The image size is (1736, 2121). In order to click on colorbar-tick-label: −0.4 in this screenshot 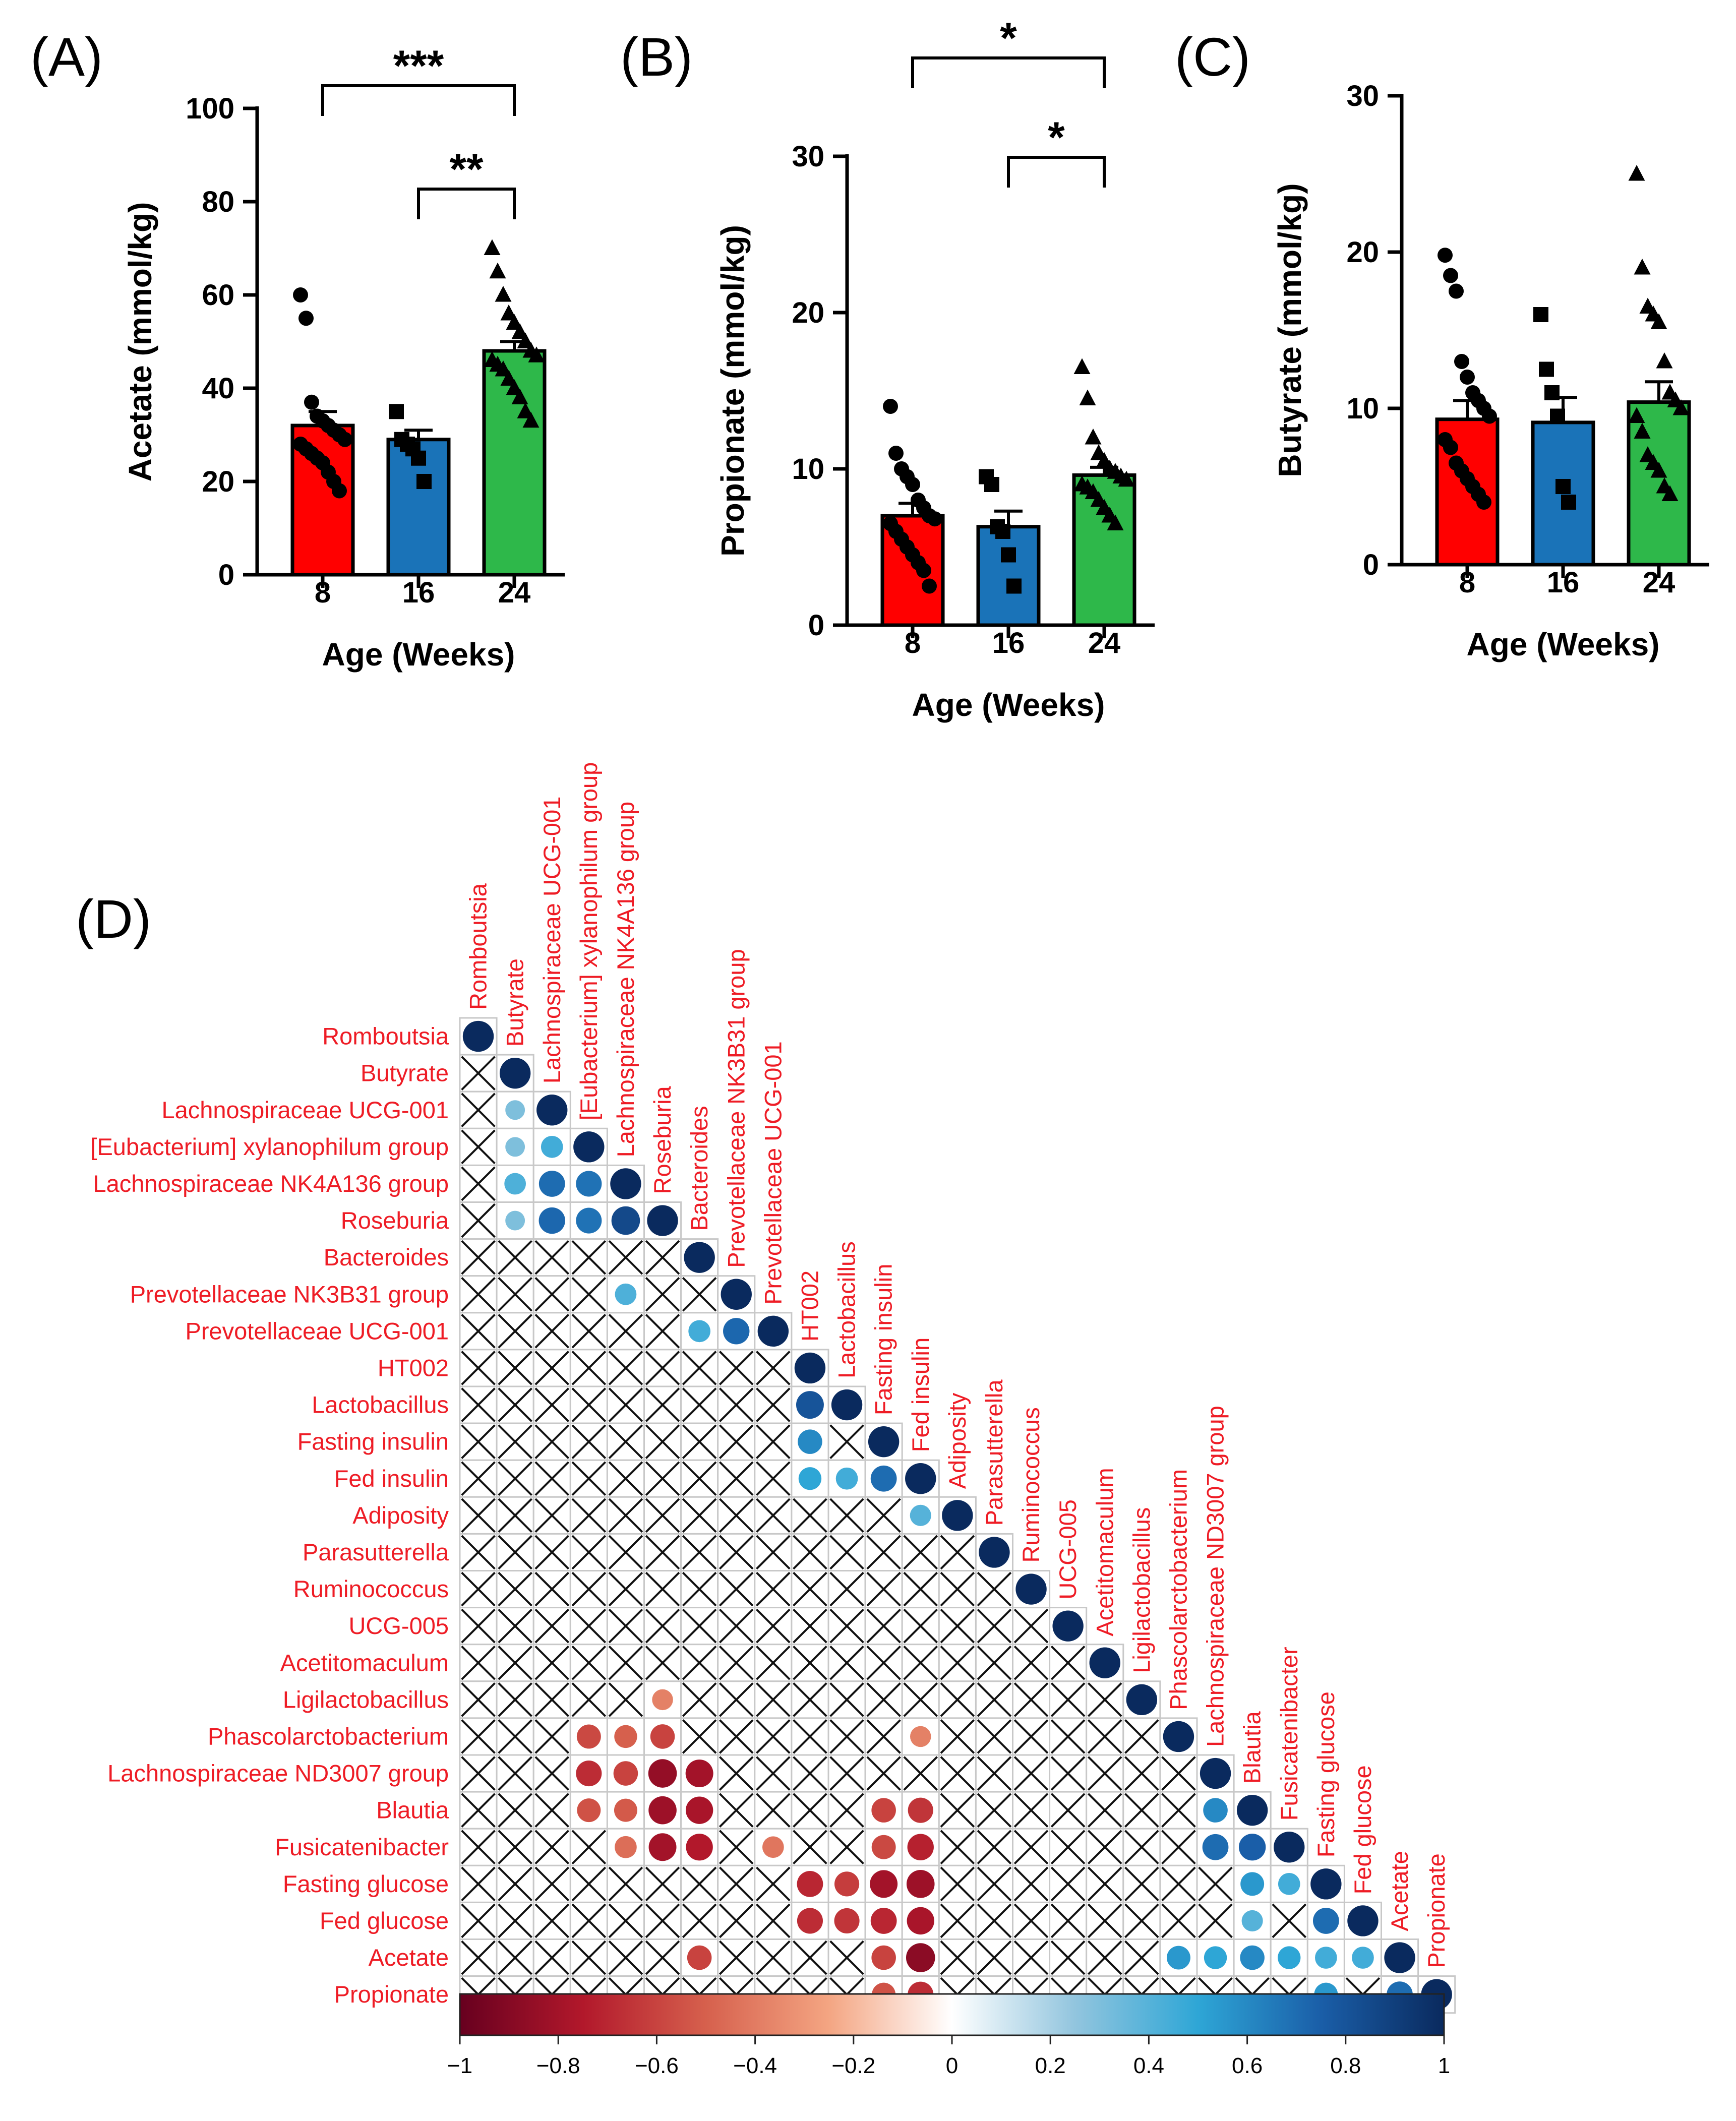, I will do `click(755, 2065)`.